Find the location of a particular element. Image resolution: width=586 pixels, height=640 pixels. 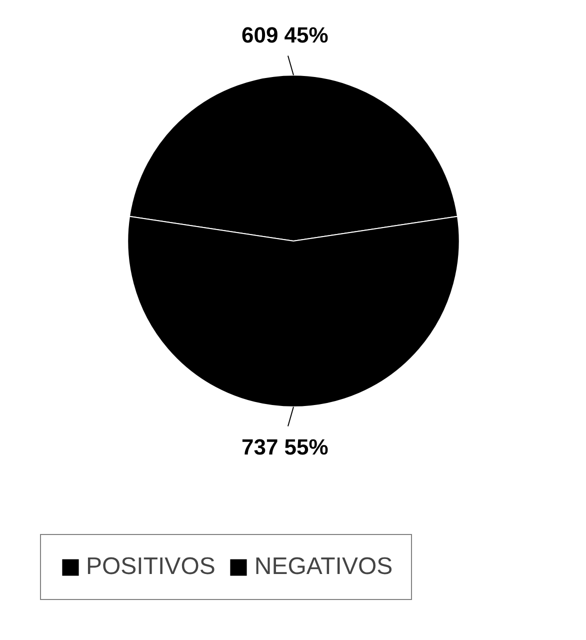

legend-label: POSITIVOS is located at coordinates (151, 567).